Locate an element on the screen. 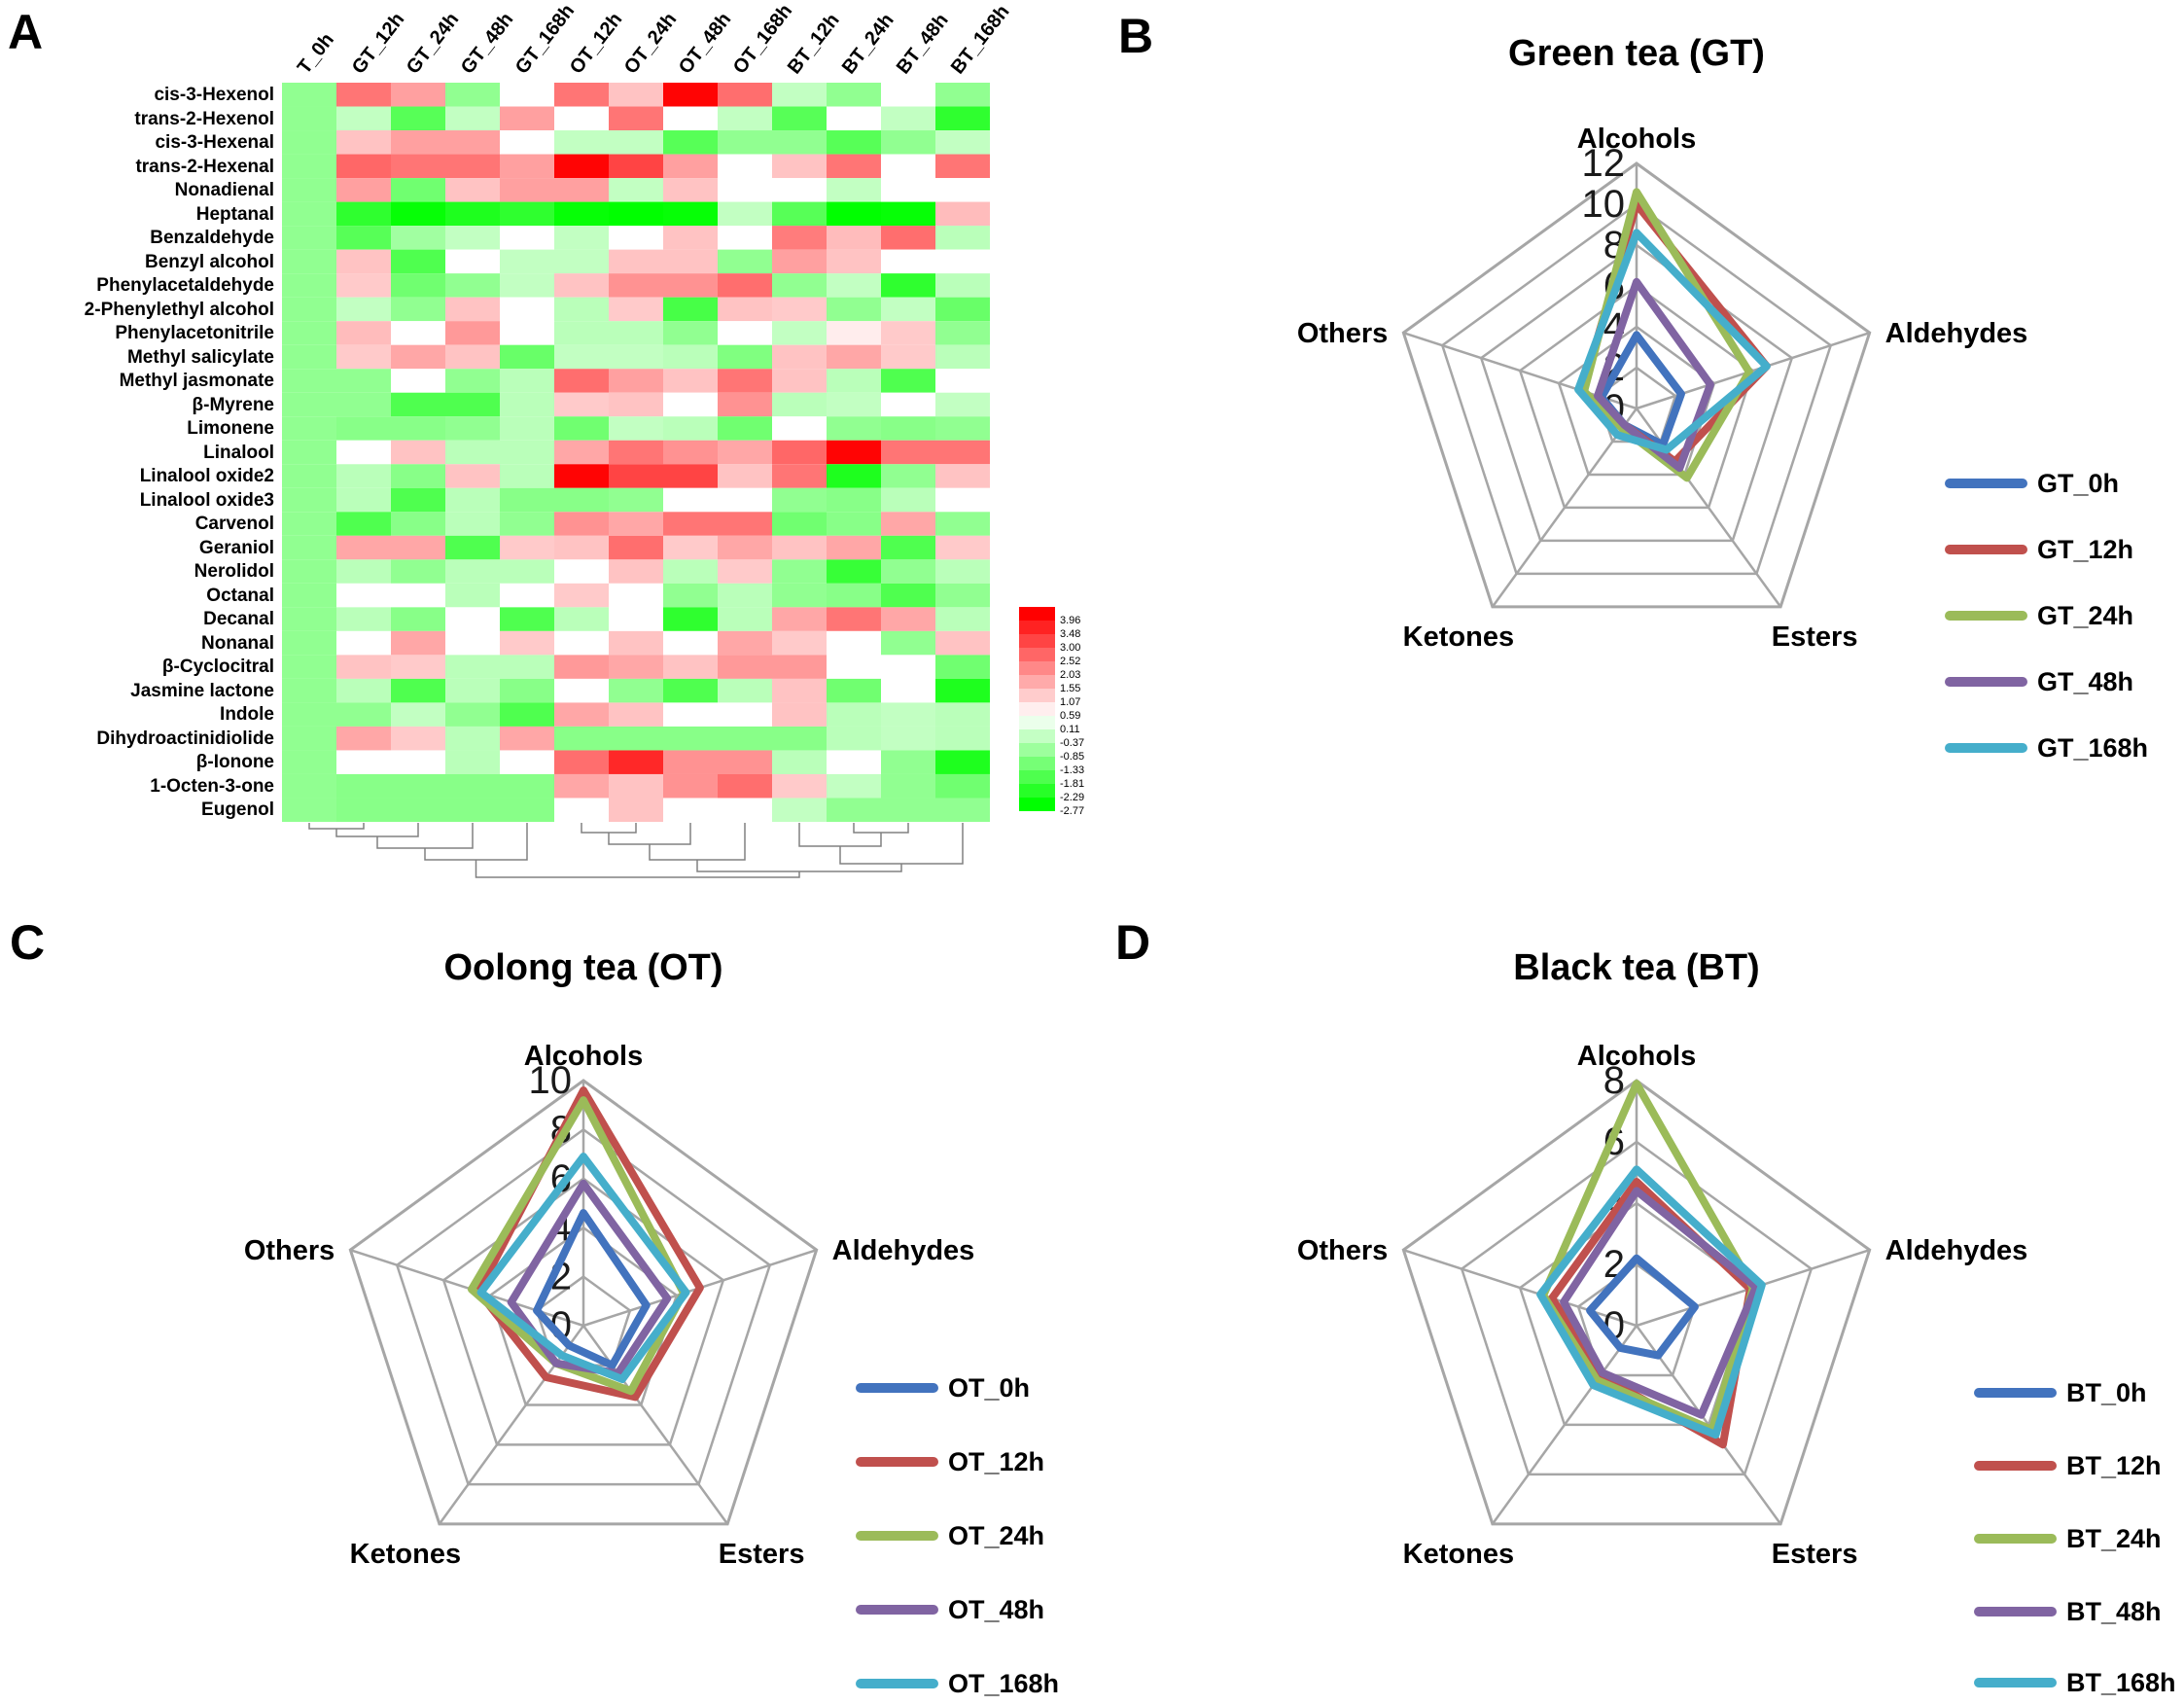 The width and height of the screenshot is (2184, 1705). heatmap-row-label: Indole is located at coordinates (247, 715).